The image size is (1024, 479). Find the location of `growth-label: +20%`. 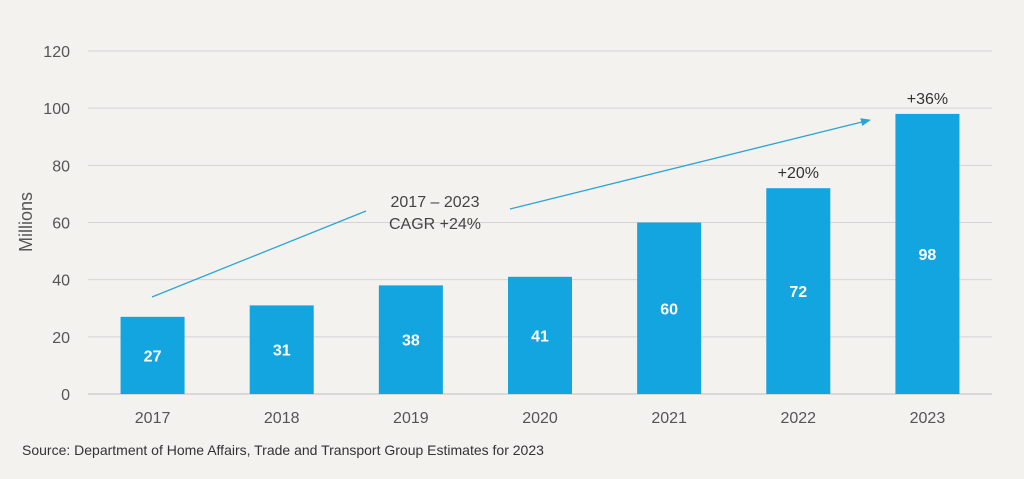

growth-label: +20% is located at coordinates (798, 173).